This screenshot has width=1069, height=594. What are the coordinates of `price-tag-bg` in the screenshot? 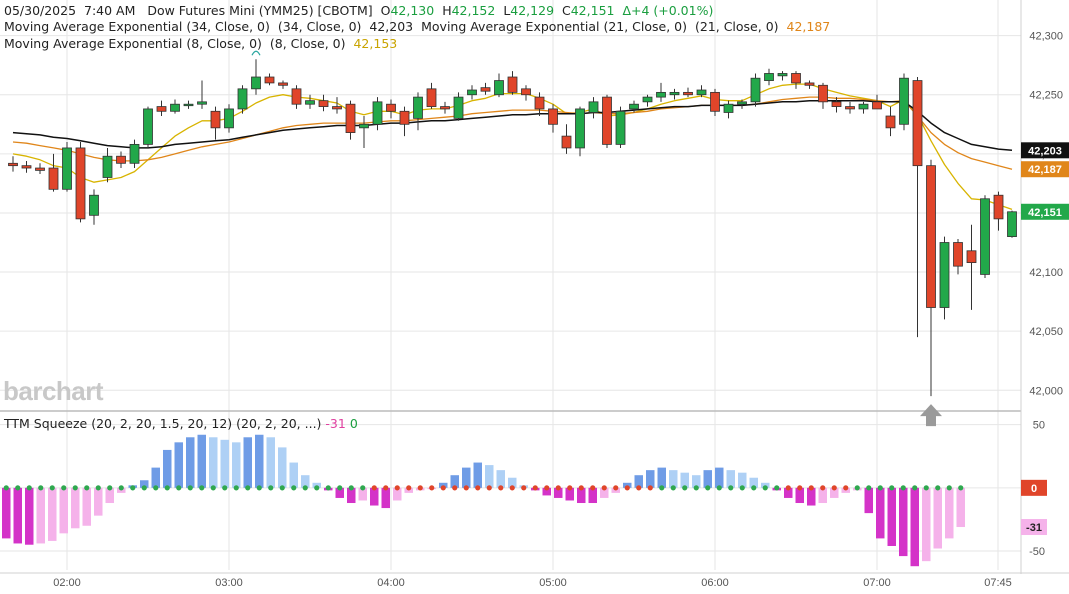 It's located at (1045, 169).